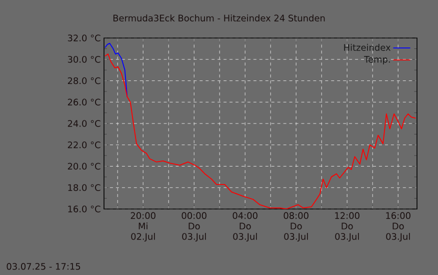 The image size is (438, 275). What do you see at coordinates (245, 227) in the screenshot?
I see `x-tick-label: 04:00 Do 03.Jul` at bounding box center [245, 227].